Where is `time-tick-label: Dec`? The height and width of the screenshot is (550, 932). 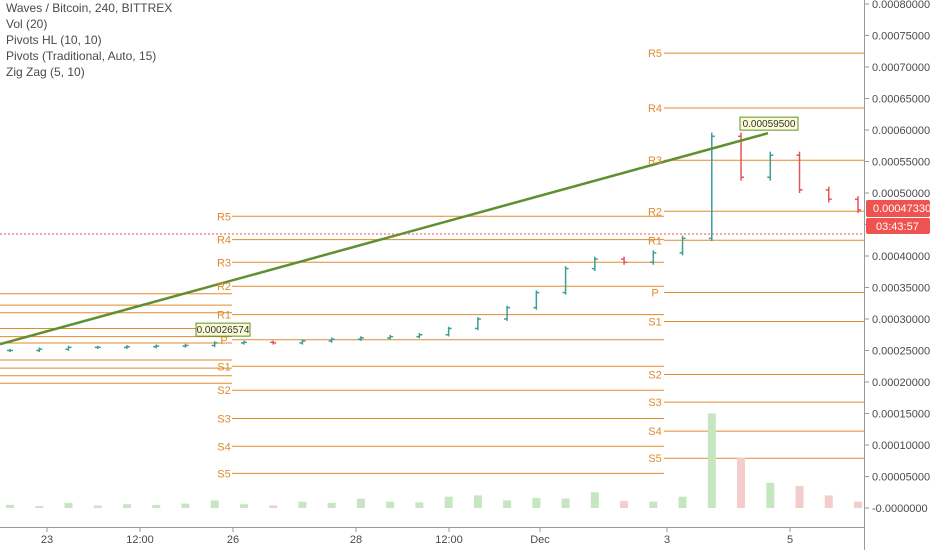
time-tick-label: Dec is located at coordinates (540, 540).